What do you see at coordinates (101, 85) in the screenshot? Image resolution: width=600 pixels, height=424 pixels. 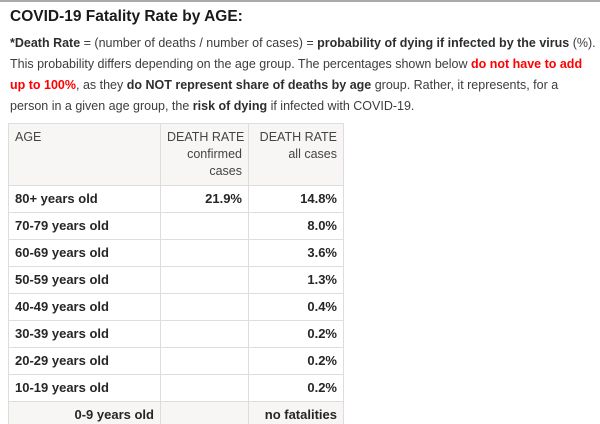 I see `intro-segment: , as they` at bounding box center [101, 85].